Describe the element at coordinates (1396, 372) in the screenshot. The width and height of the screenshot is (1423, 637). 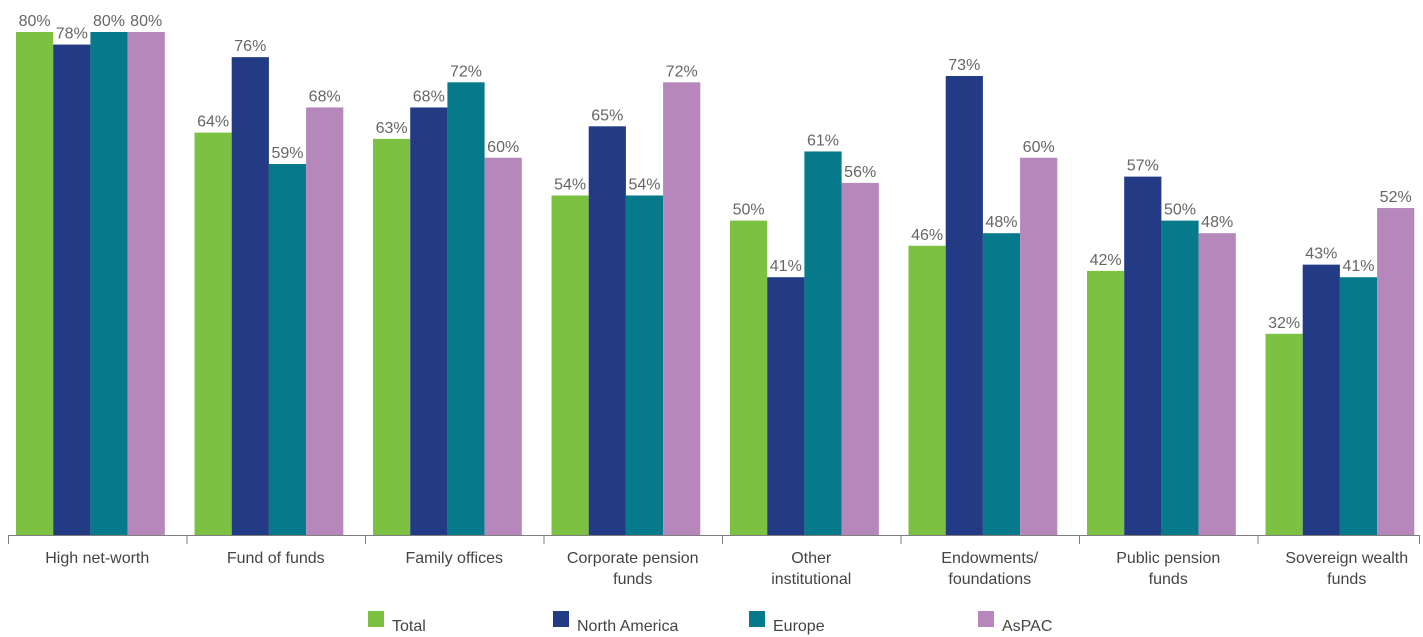
I see `bar-aspac-sovereign-wealth-funds` at that location.